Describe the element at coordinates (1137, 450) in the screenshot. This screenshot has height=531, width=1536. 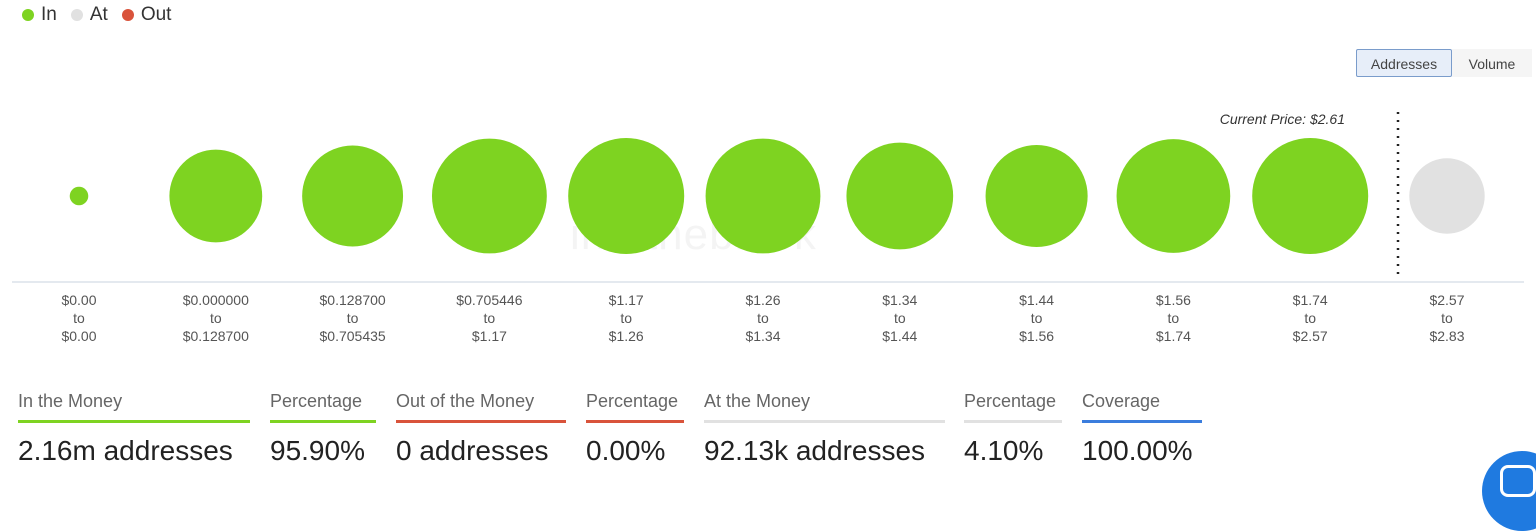
I see `stat-value: 100.00%` at that location.